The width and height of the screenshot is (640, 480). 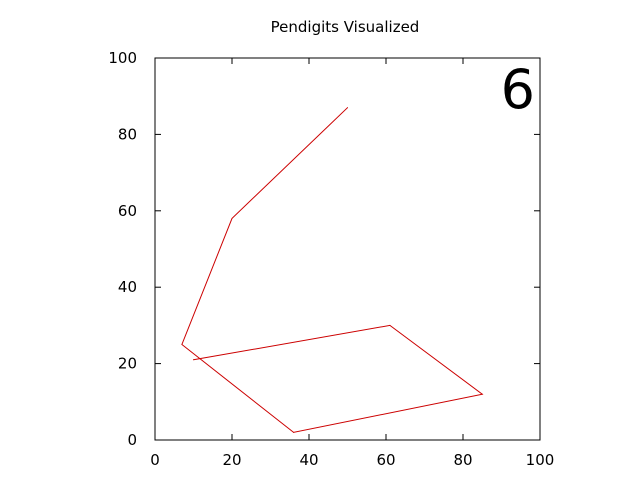 What do you see at coordinates (127, 287) in the screenshot?
I see `y-tick-label: 40` at bounding box center [127, 287].